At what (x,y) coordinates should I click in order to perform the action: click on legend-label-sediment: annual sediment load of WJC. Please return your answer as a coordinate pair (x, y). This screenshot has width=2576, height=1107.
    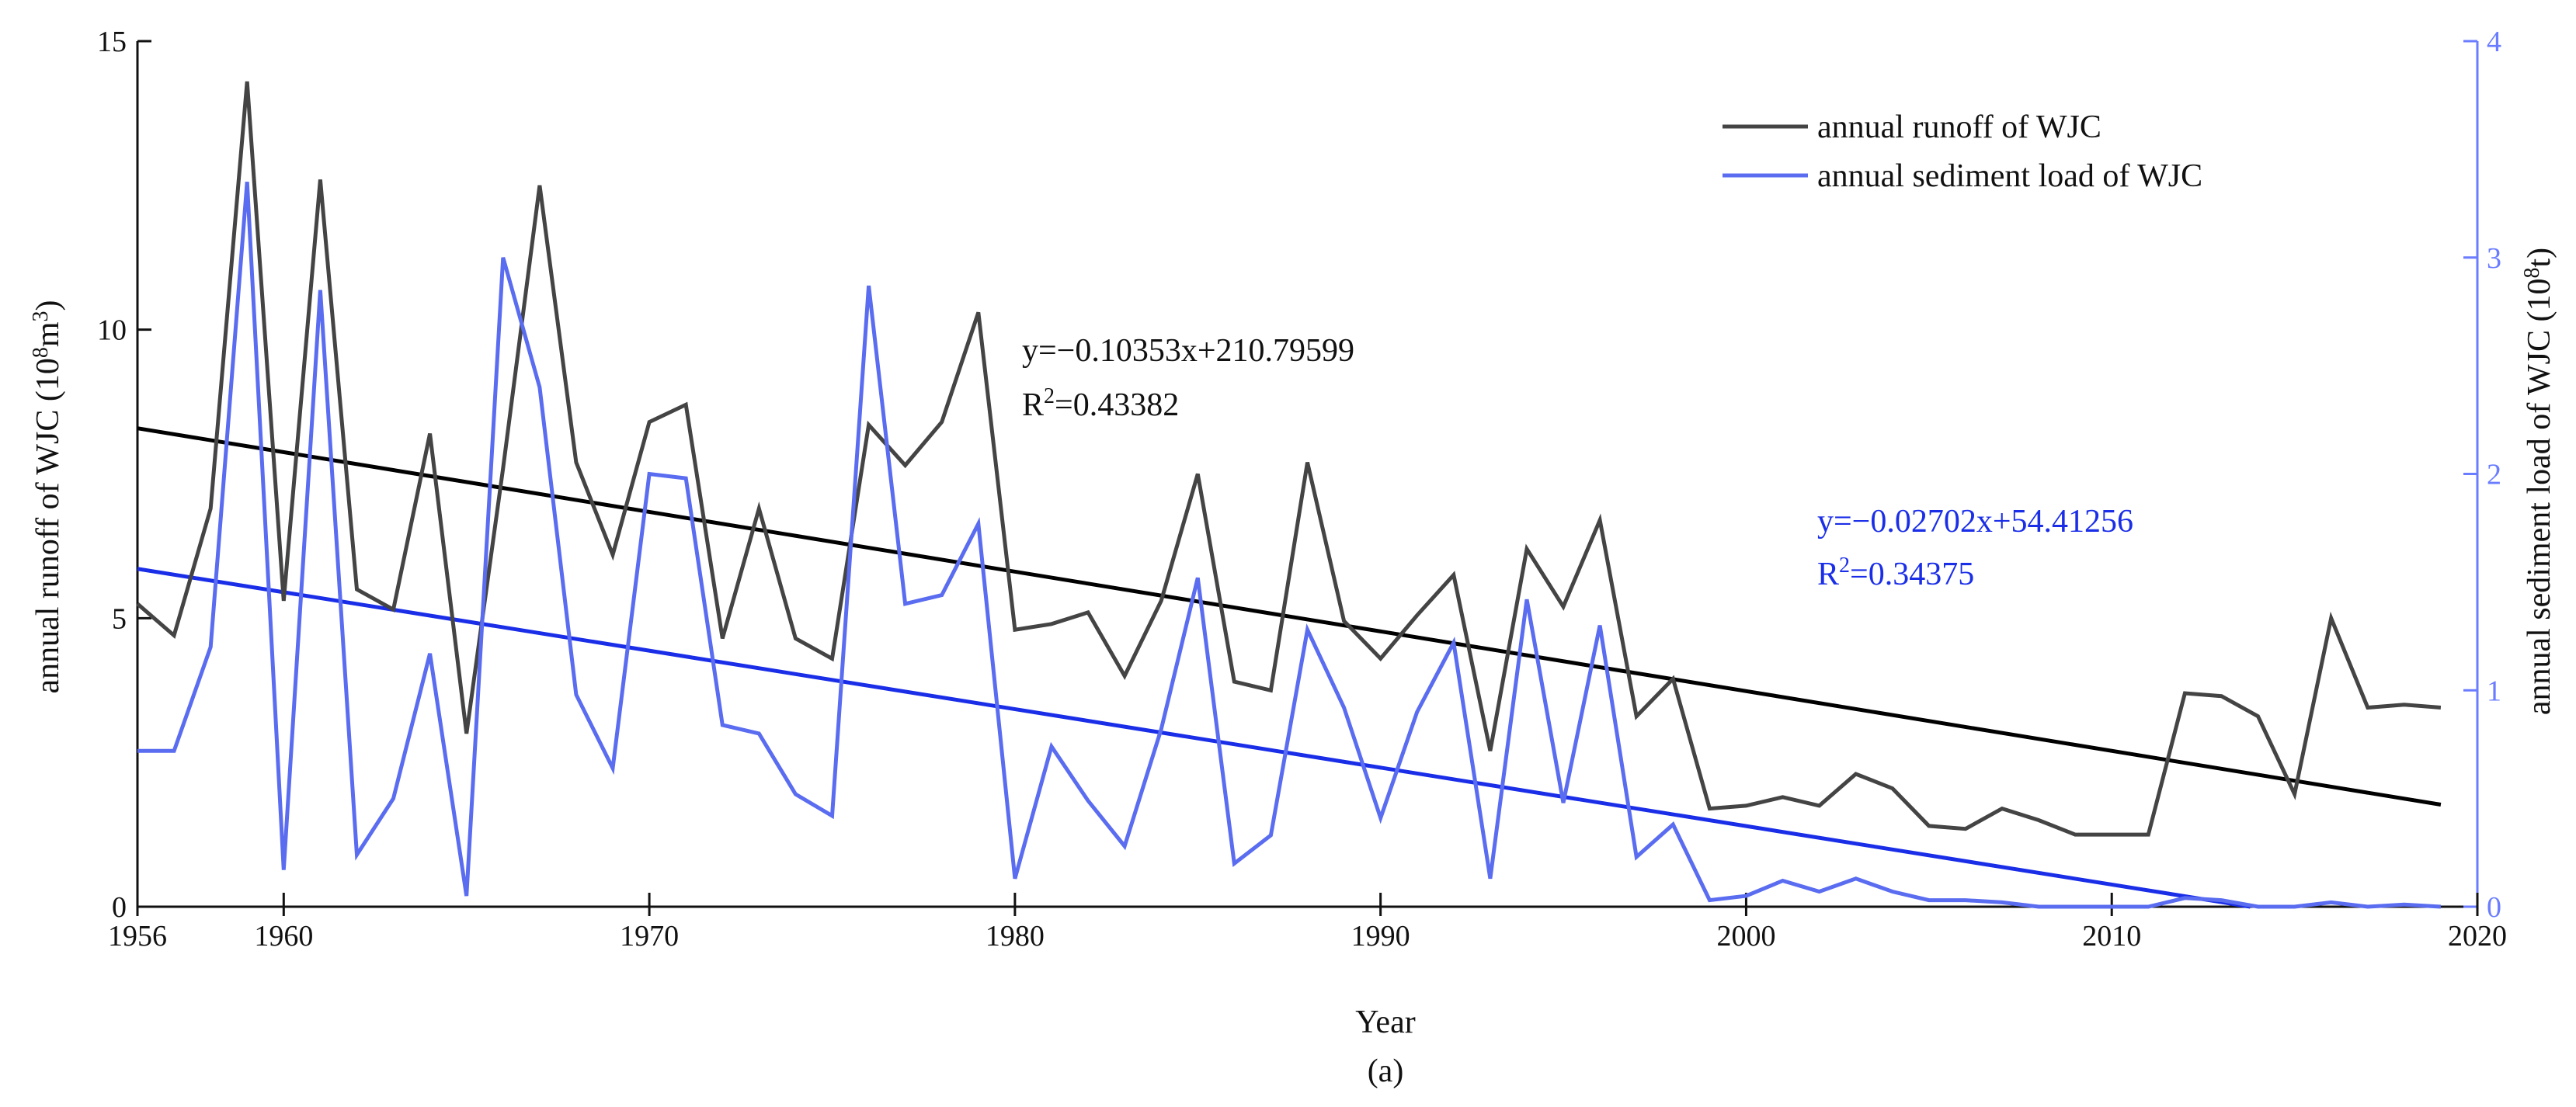
    Looking at the image, I should click on (2009, 176).